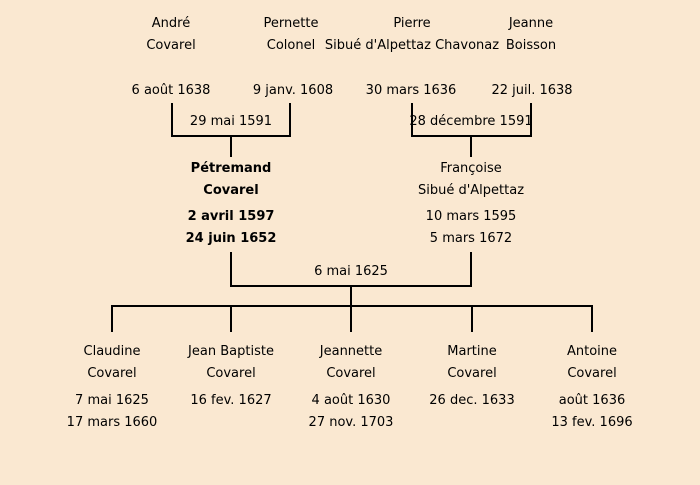 The image size is (700, 485). I want to click on first-name: André, so click(171, 23).